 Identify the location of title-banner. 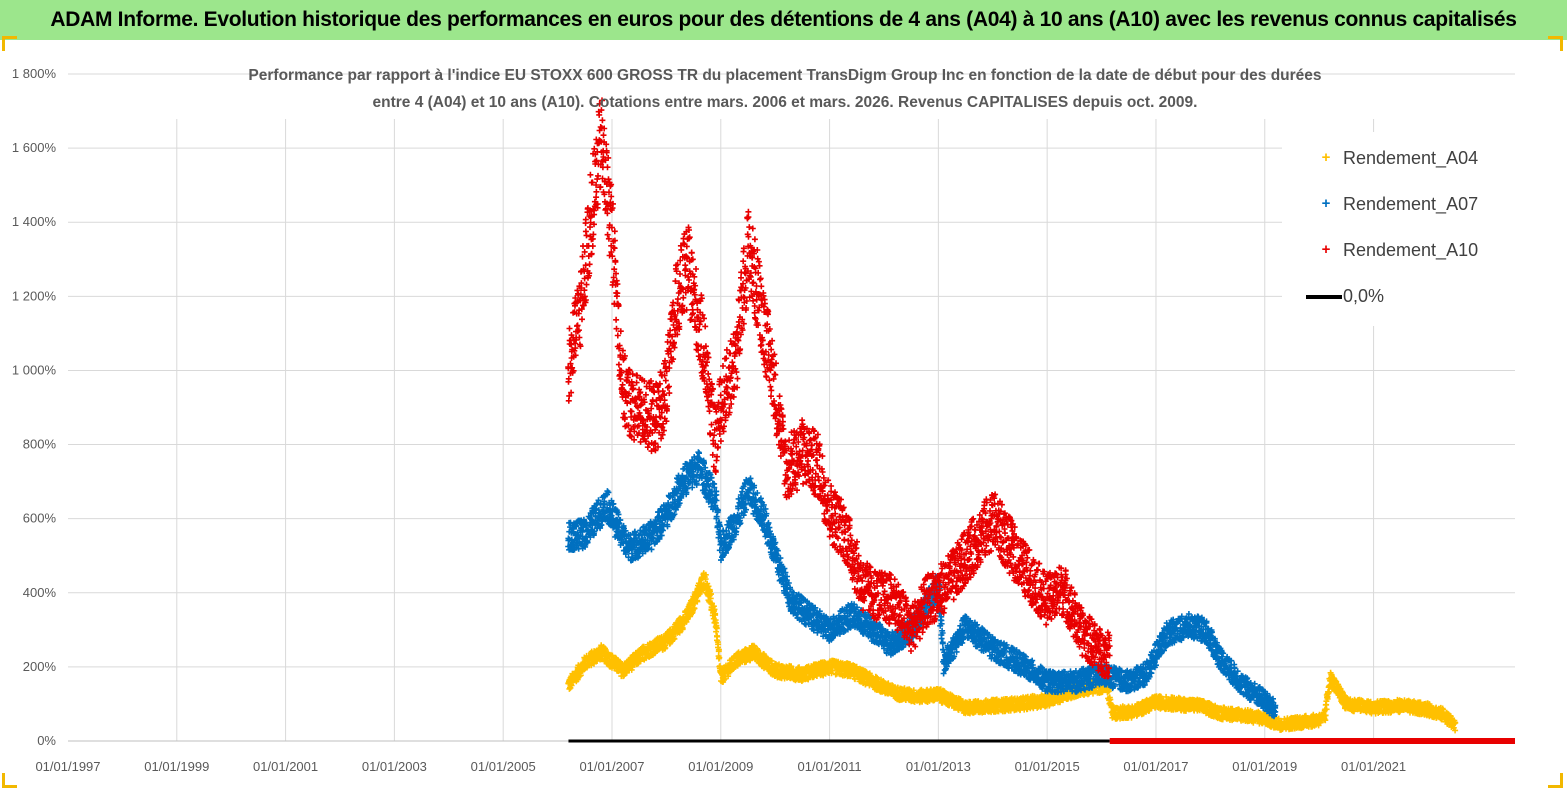
(783, 20).